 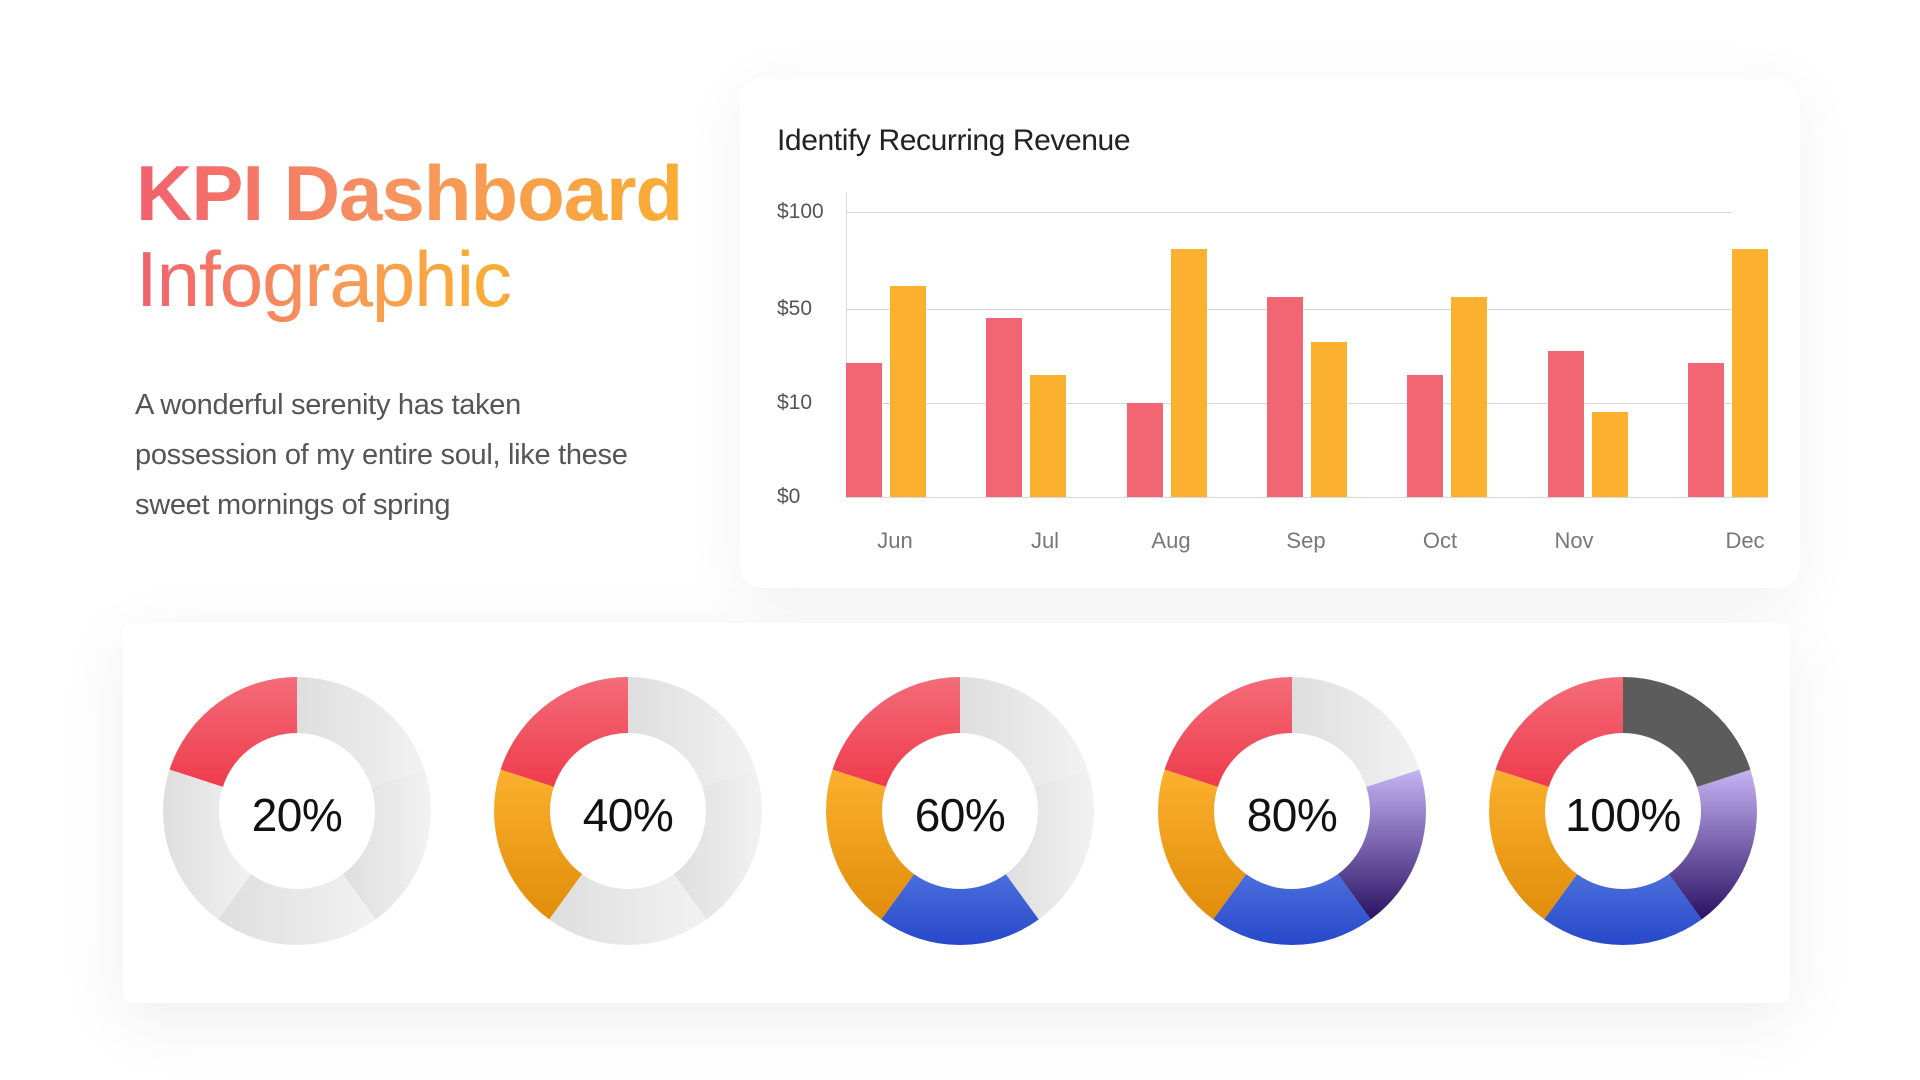 What do you see at coordinates (1171, 540) in the screenshot?
I see `x-tick-label: Aug` at bounding box center [1171, 540].